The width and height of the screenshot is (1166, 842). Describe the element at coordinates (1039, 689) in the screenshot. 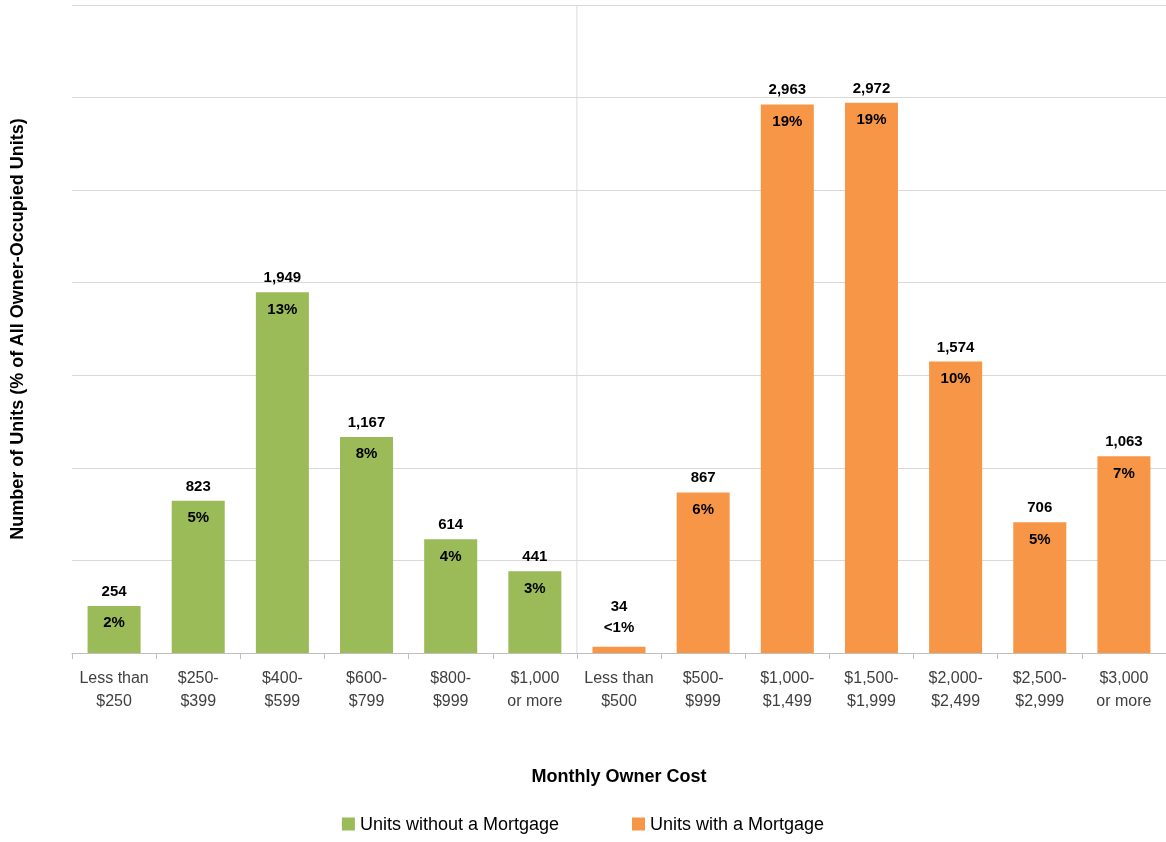

I see `x-tick-label: $2,500- $2,999` at that location.